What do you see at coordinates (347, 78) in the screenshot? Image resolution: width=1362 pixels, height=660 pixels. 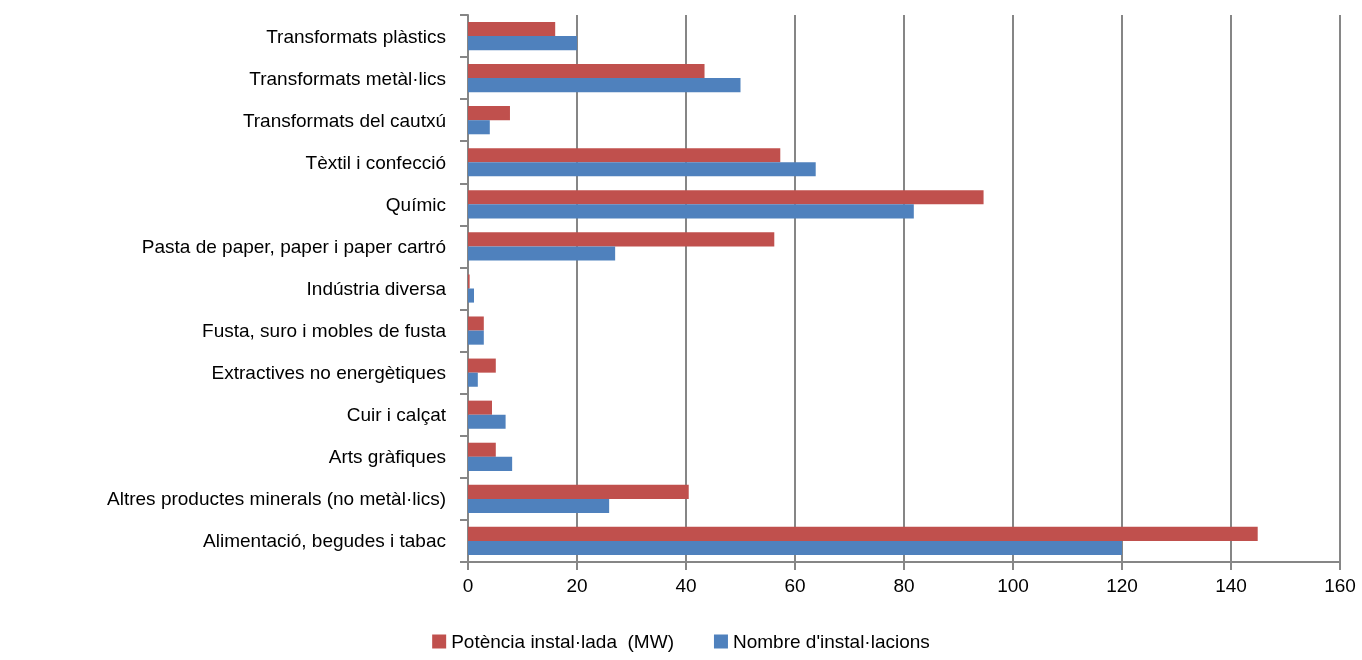 I see `y-tick-label: Transformats metàl·lics` at bounding box center [347, 78].